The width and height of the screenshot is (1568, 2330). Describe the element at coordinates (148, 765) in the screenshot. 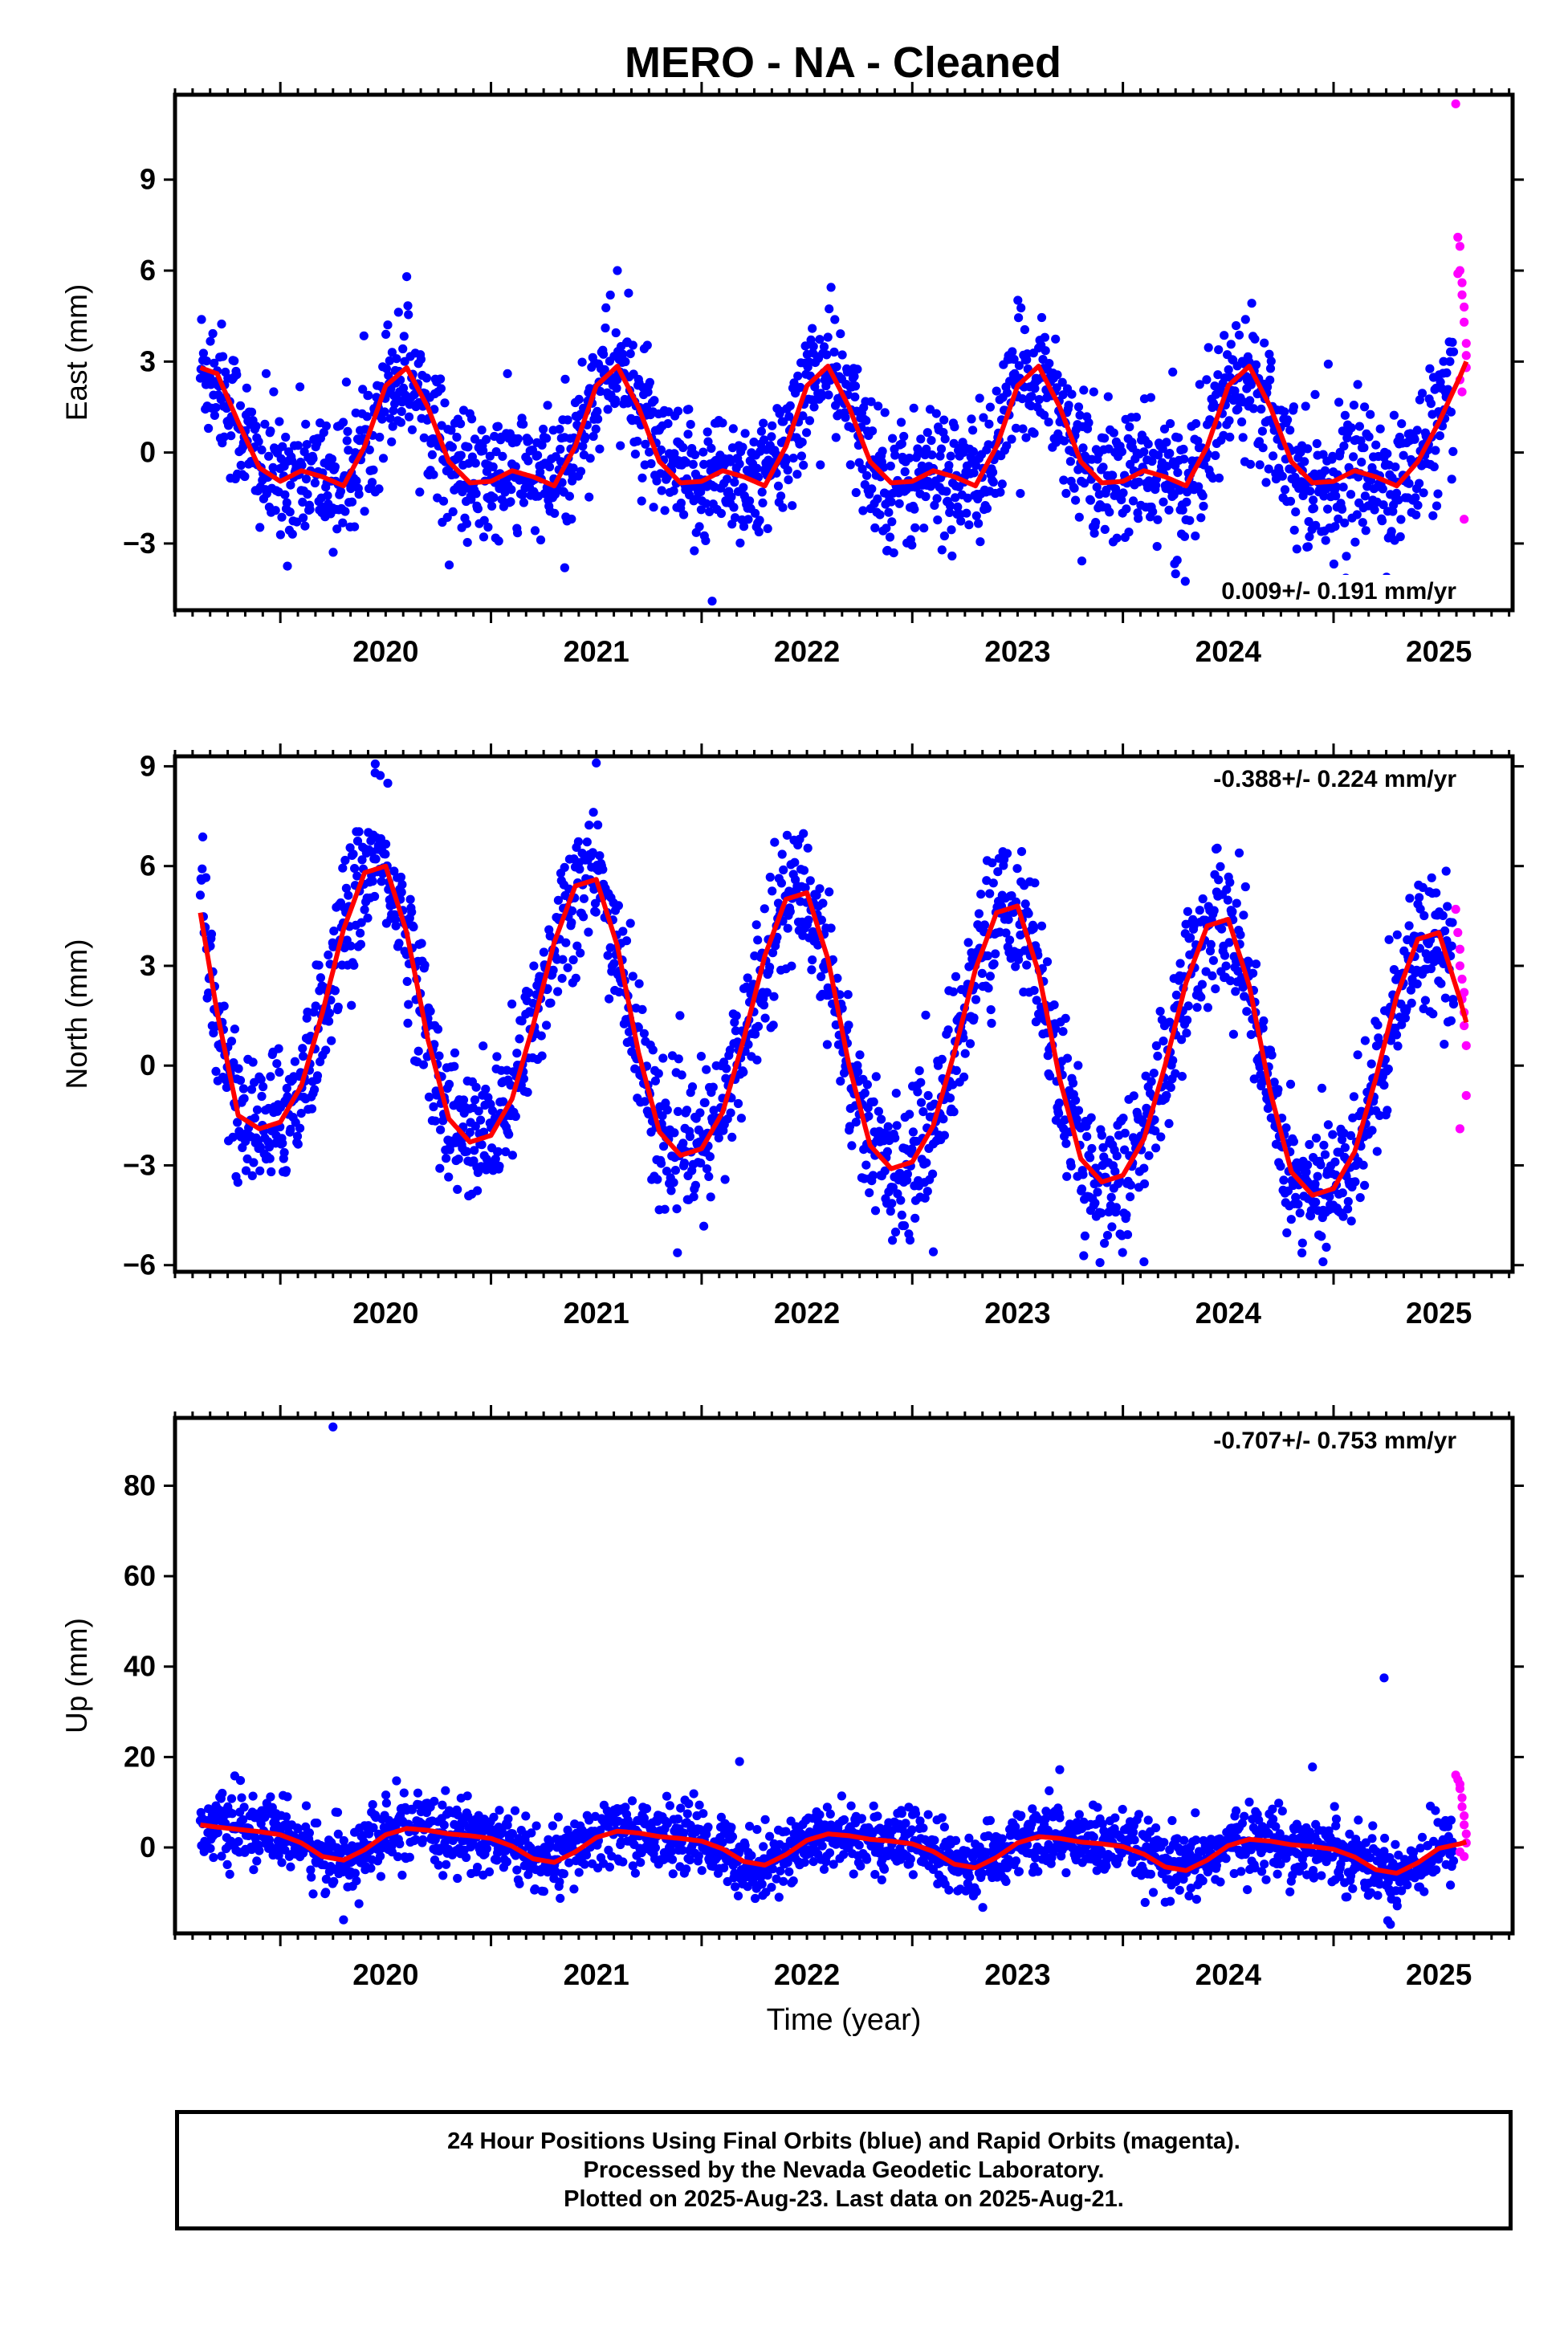

I see `y-tick-label: 9` at that location.